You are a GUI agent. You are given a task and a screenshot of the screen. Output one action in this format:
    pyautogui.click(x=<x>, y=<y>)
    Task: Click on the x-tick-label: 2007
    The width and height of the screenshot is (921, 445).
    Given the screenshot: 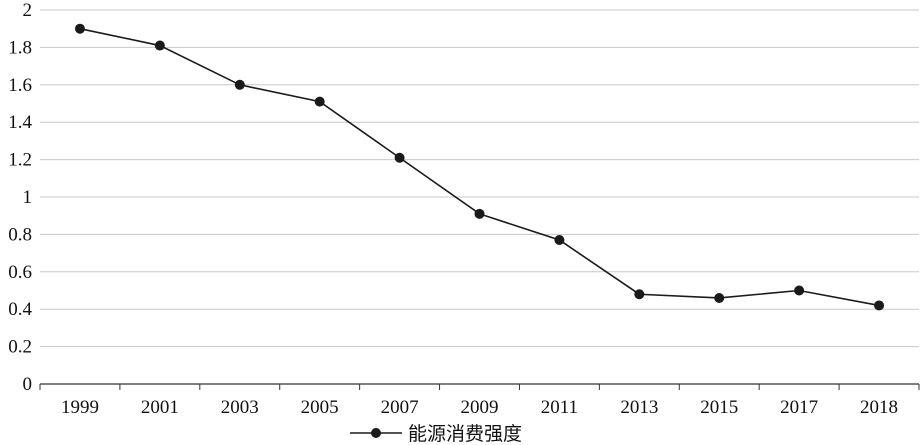 What is the action you would take?
    pyautogui.click(x=400, y=407)
    